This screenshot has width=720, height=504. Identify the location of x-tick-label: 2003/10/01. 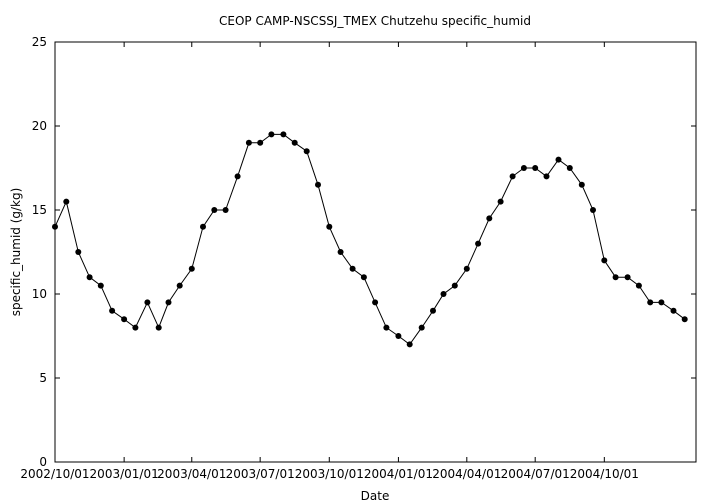
(329, 474).